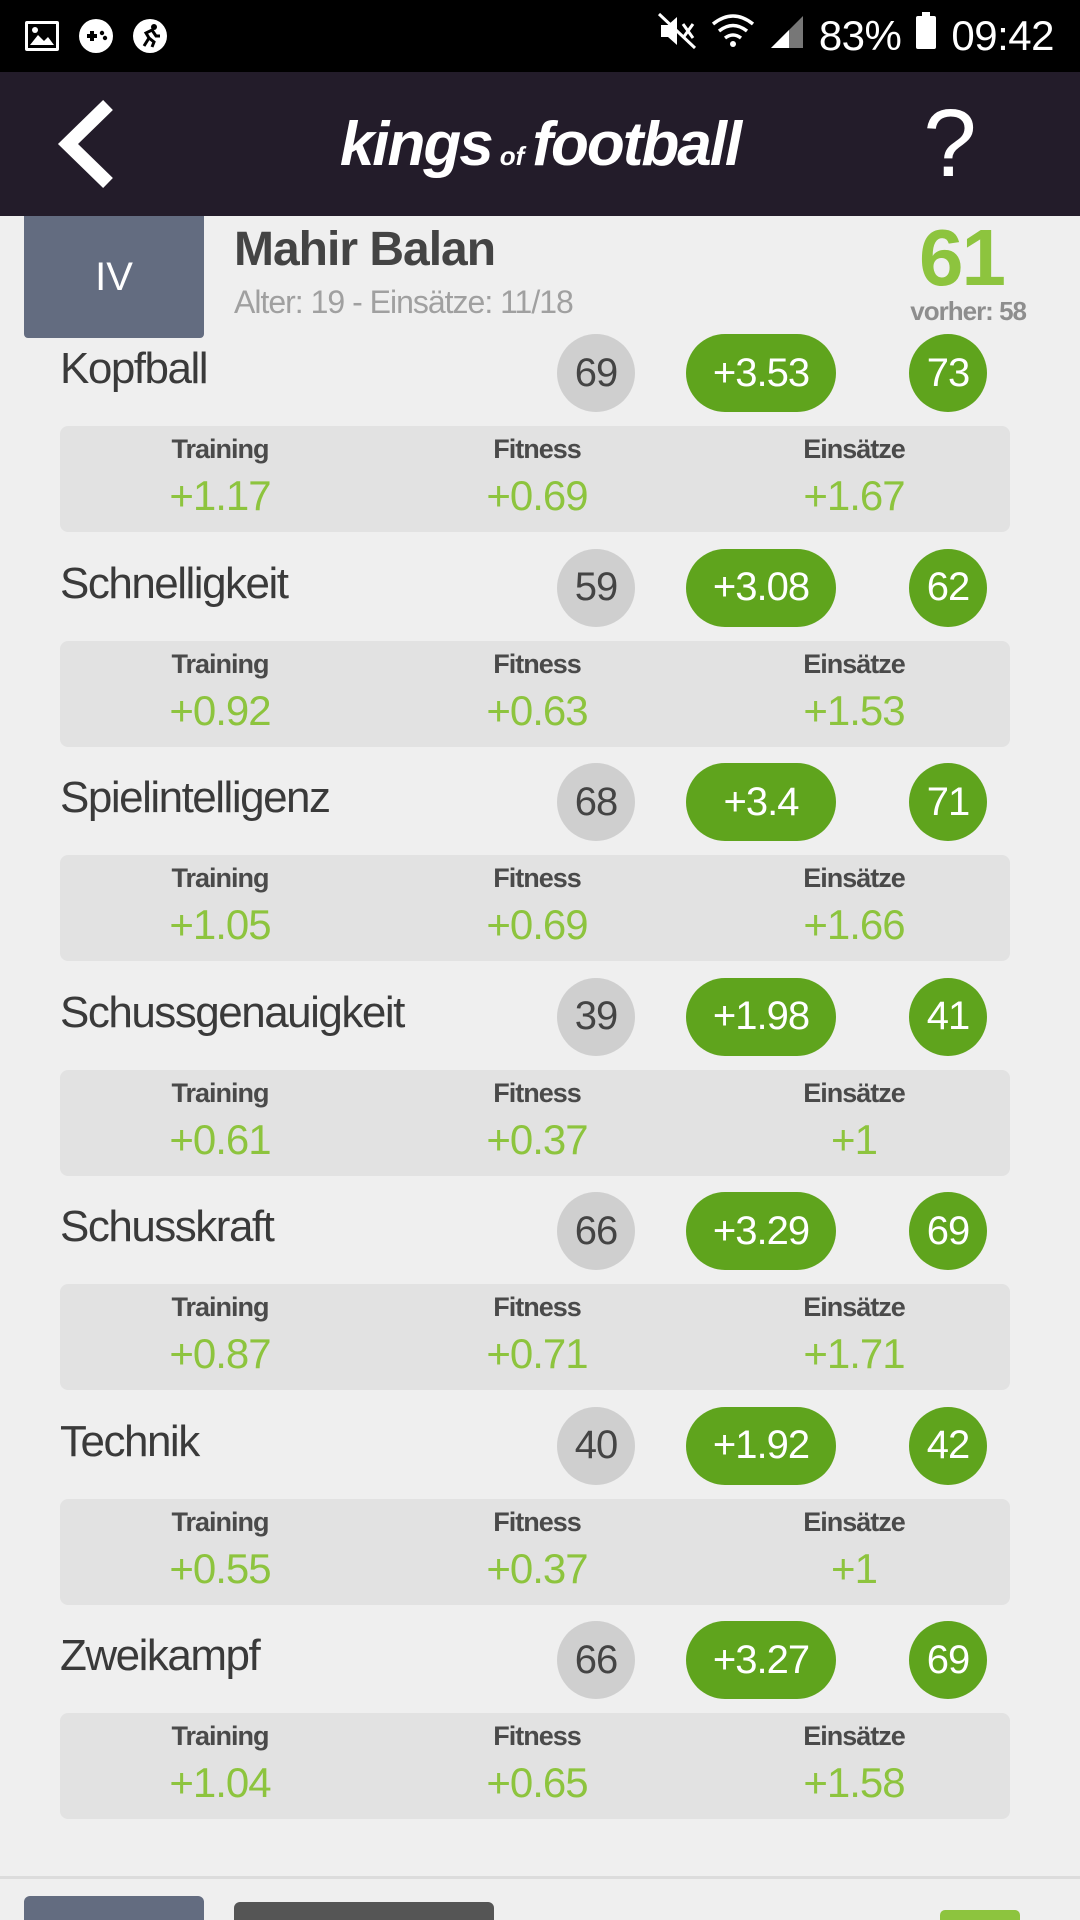  Describe the element at coordinates (537, 1782) in the screenshot. I see `fitness-value: +0.65` at that location.